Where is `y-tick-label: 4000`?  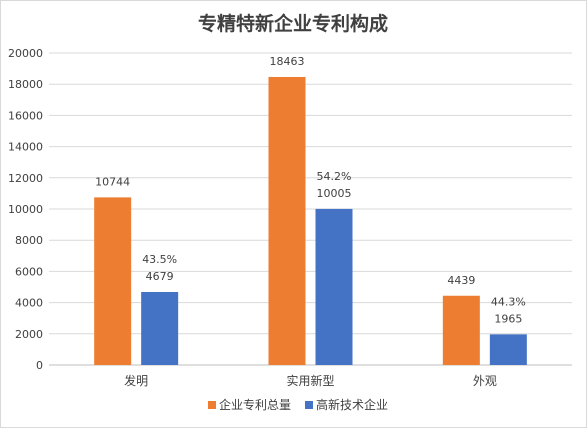
y-tick-label: 4000 is located at coordinates (29, 303).